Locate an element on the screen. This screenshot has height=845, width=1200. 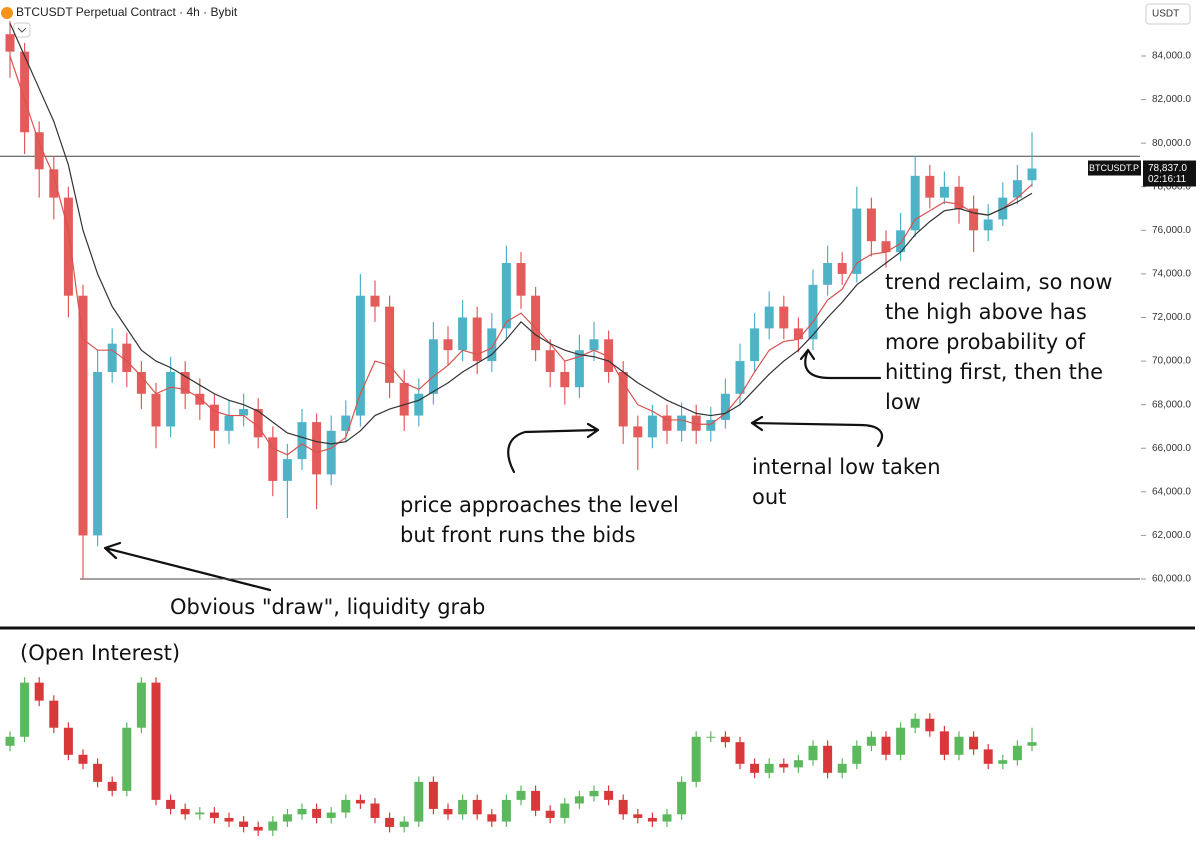
currency-box is located at coordinates (1168, 14).